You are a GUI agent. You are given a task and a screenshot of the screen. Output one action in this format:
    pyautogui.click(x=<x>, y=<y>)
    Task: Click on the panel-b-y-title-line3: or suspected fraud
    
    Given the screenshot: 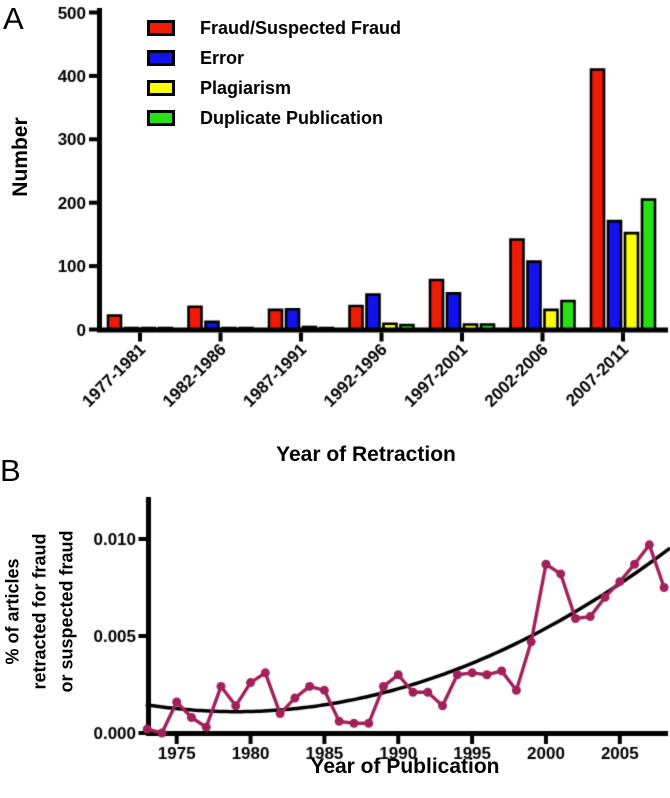 What is the action you would take?
    pyautogui.click(x=66, y=611)
    